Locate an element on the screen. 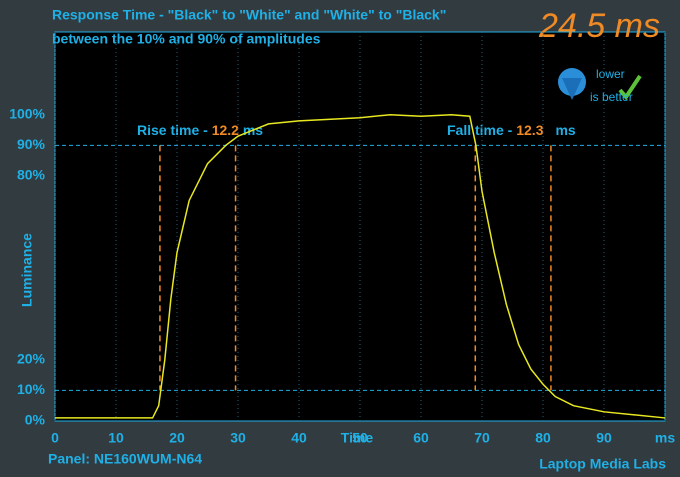  x-tick-label: 90 is located at coordinates (604, 438).